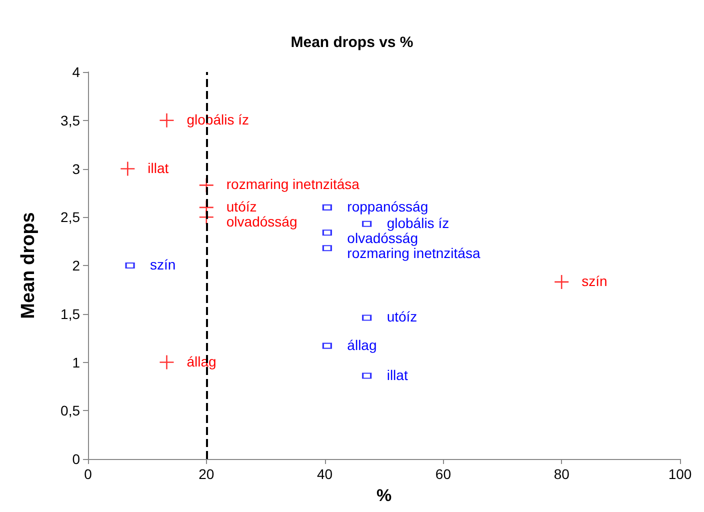  What do you see at coordinates (384, 495) in the screenshot?
I see `x-axis-title: %` at bounding box center [384, 495].